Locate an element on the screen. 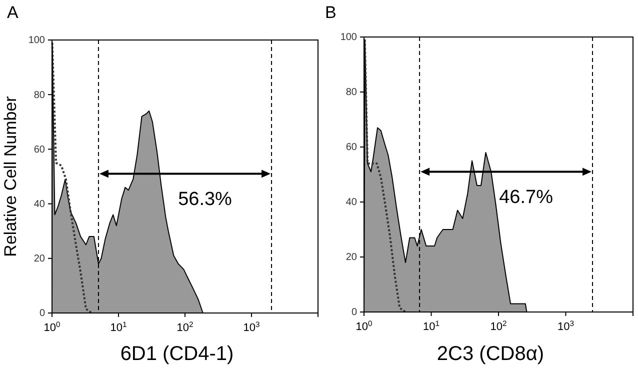 The width and height of the screenshot is (638, 381). chart-title: B is located at coordinates (330, 12).